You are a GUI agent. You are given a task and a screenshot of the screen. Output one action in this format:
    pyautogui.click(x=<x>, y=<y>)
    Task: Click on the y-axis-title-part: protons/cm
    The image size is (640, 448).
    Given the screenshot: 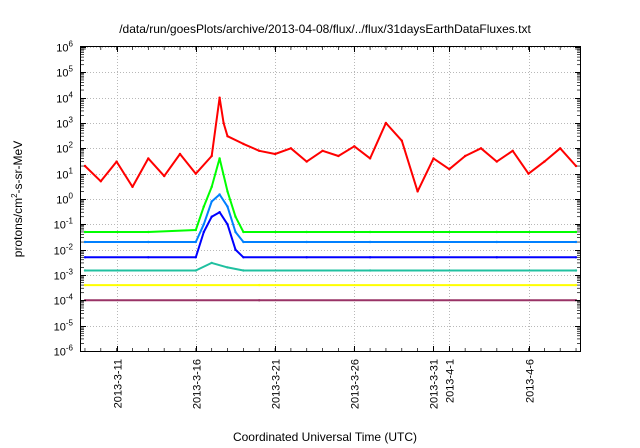 What is the action you would take?
    pyautogui.click(x=18, y=227)
    